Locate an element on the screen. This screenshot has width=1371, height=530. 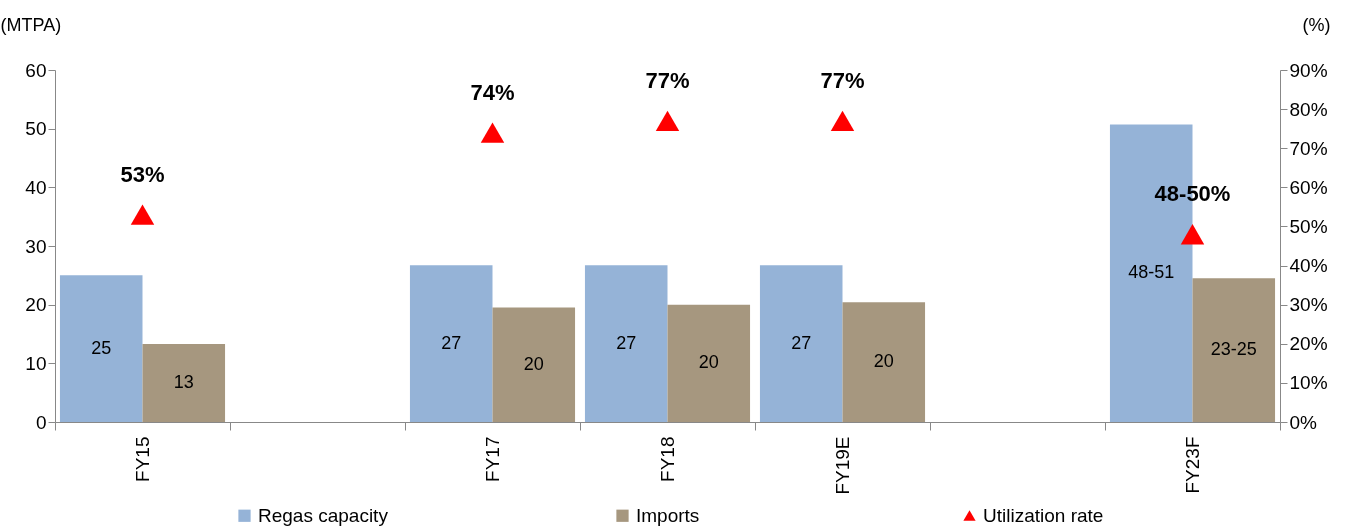
data-label: 13 is located at coordinates (183, 381).